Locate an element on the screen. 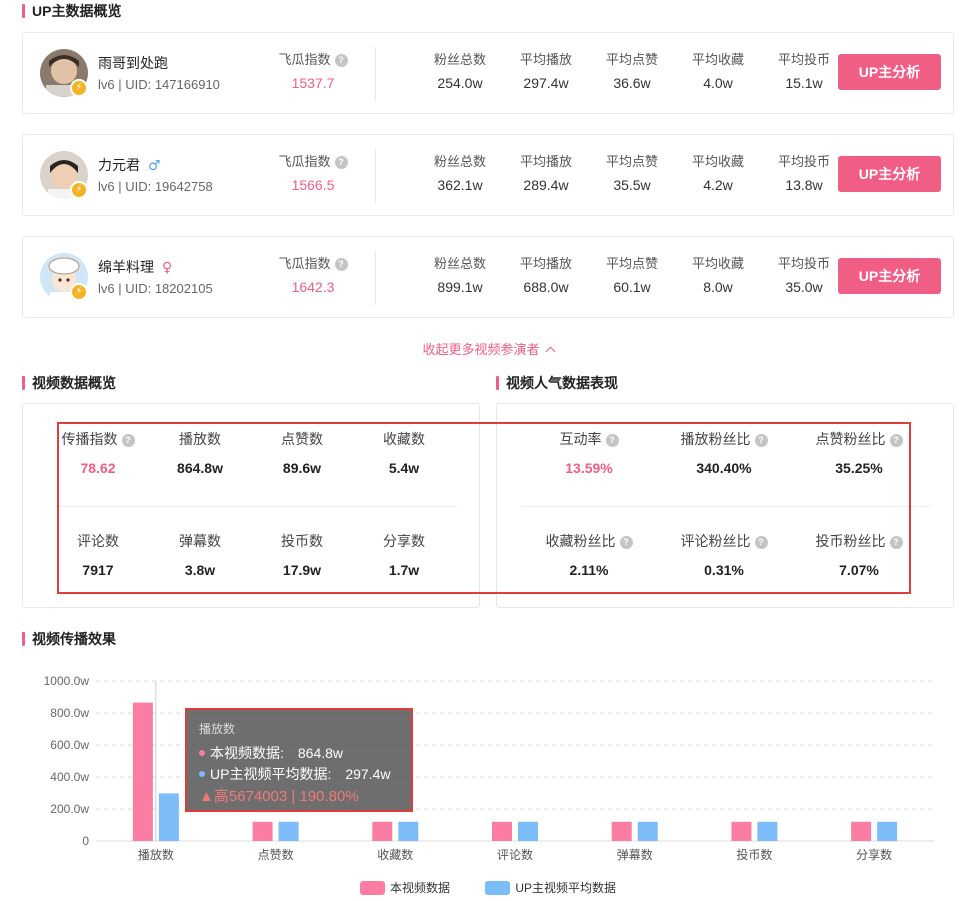 The height and width of the screenshot is (901, 976). metric-value: 13.8w is located at coordinates (804, 185).